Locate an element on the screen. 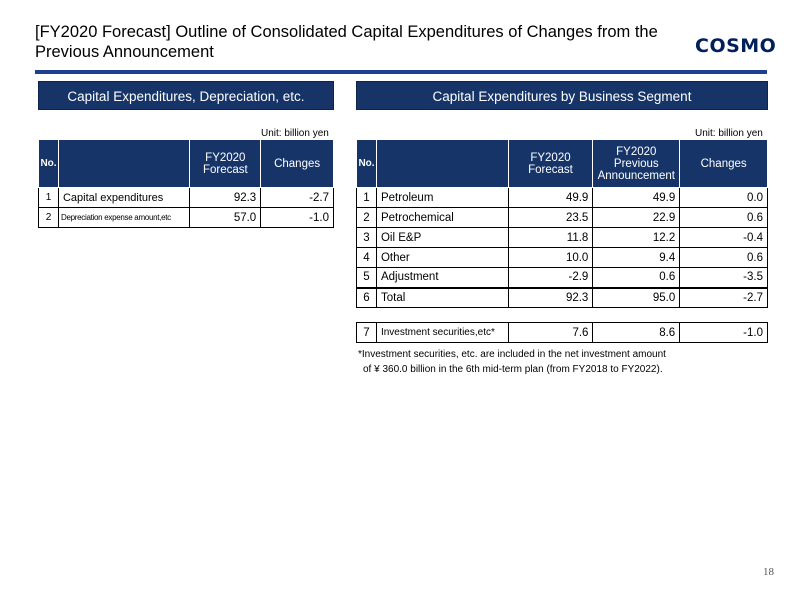 This screenshot has width=800, height=600. table-row: 1 Capital expenditures 92.3 -2.7 is located at coordinates (186, 197).